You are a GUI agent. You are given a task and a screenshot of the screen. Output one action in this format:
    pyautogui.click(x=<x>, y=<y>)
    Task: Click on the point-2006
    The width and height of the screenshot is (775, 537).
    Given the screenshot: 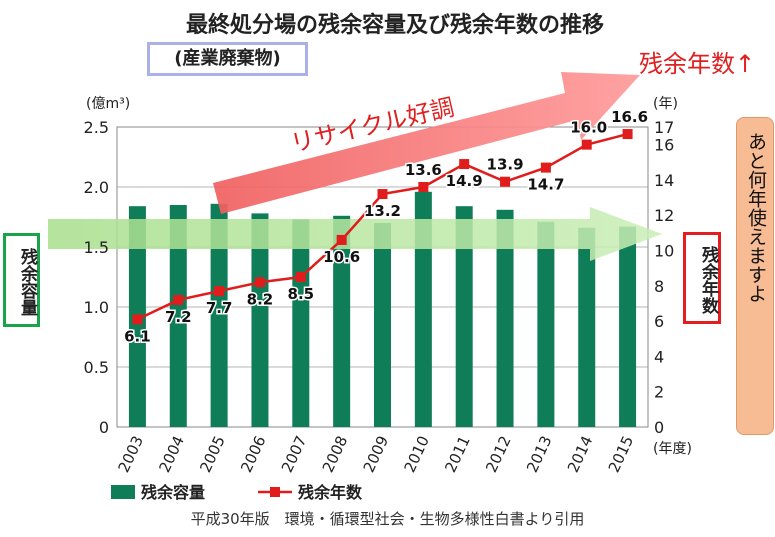 What is the action you would take?
    pyautogui.click(x=259, y=282)
    